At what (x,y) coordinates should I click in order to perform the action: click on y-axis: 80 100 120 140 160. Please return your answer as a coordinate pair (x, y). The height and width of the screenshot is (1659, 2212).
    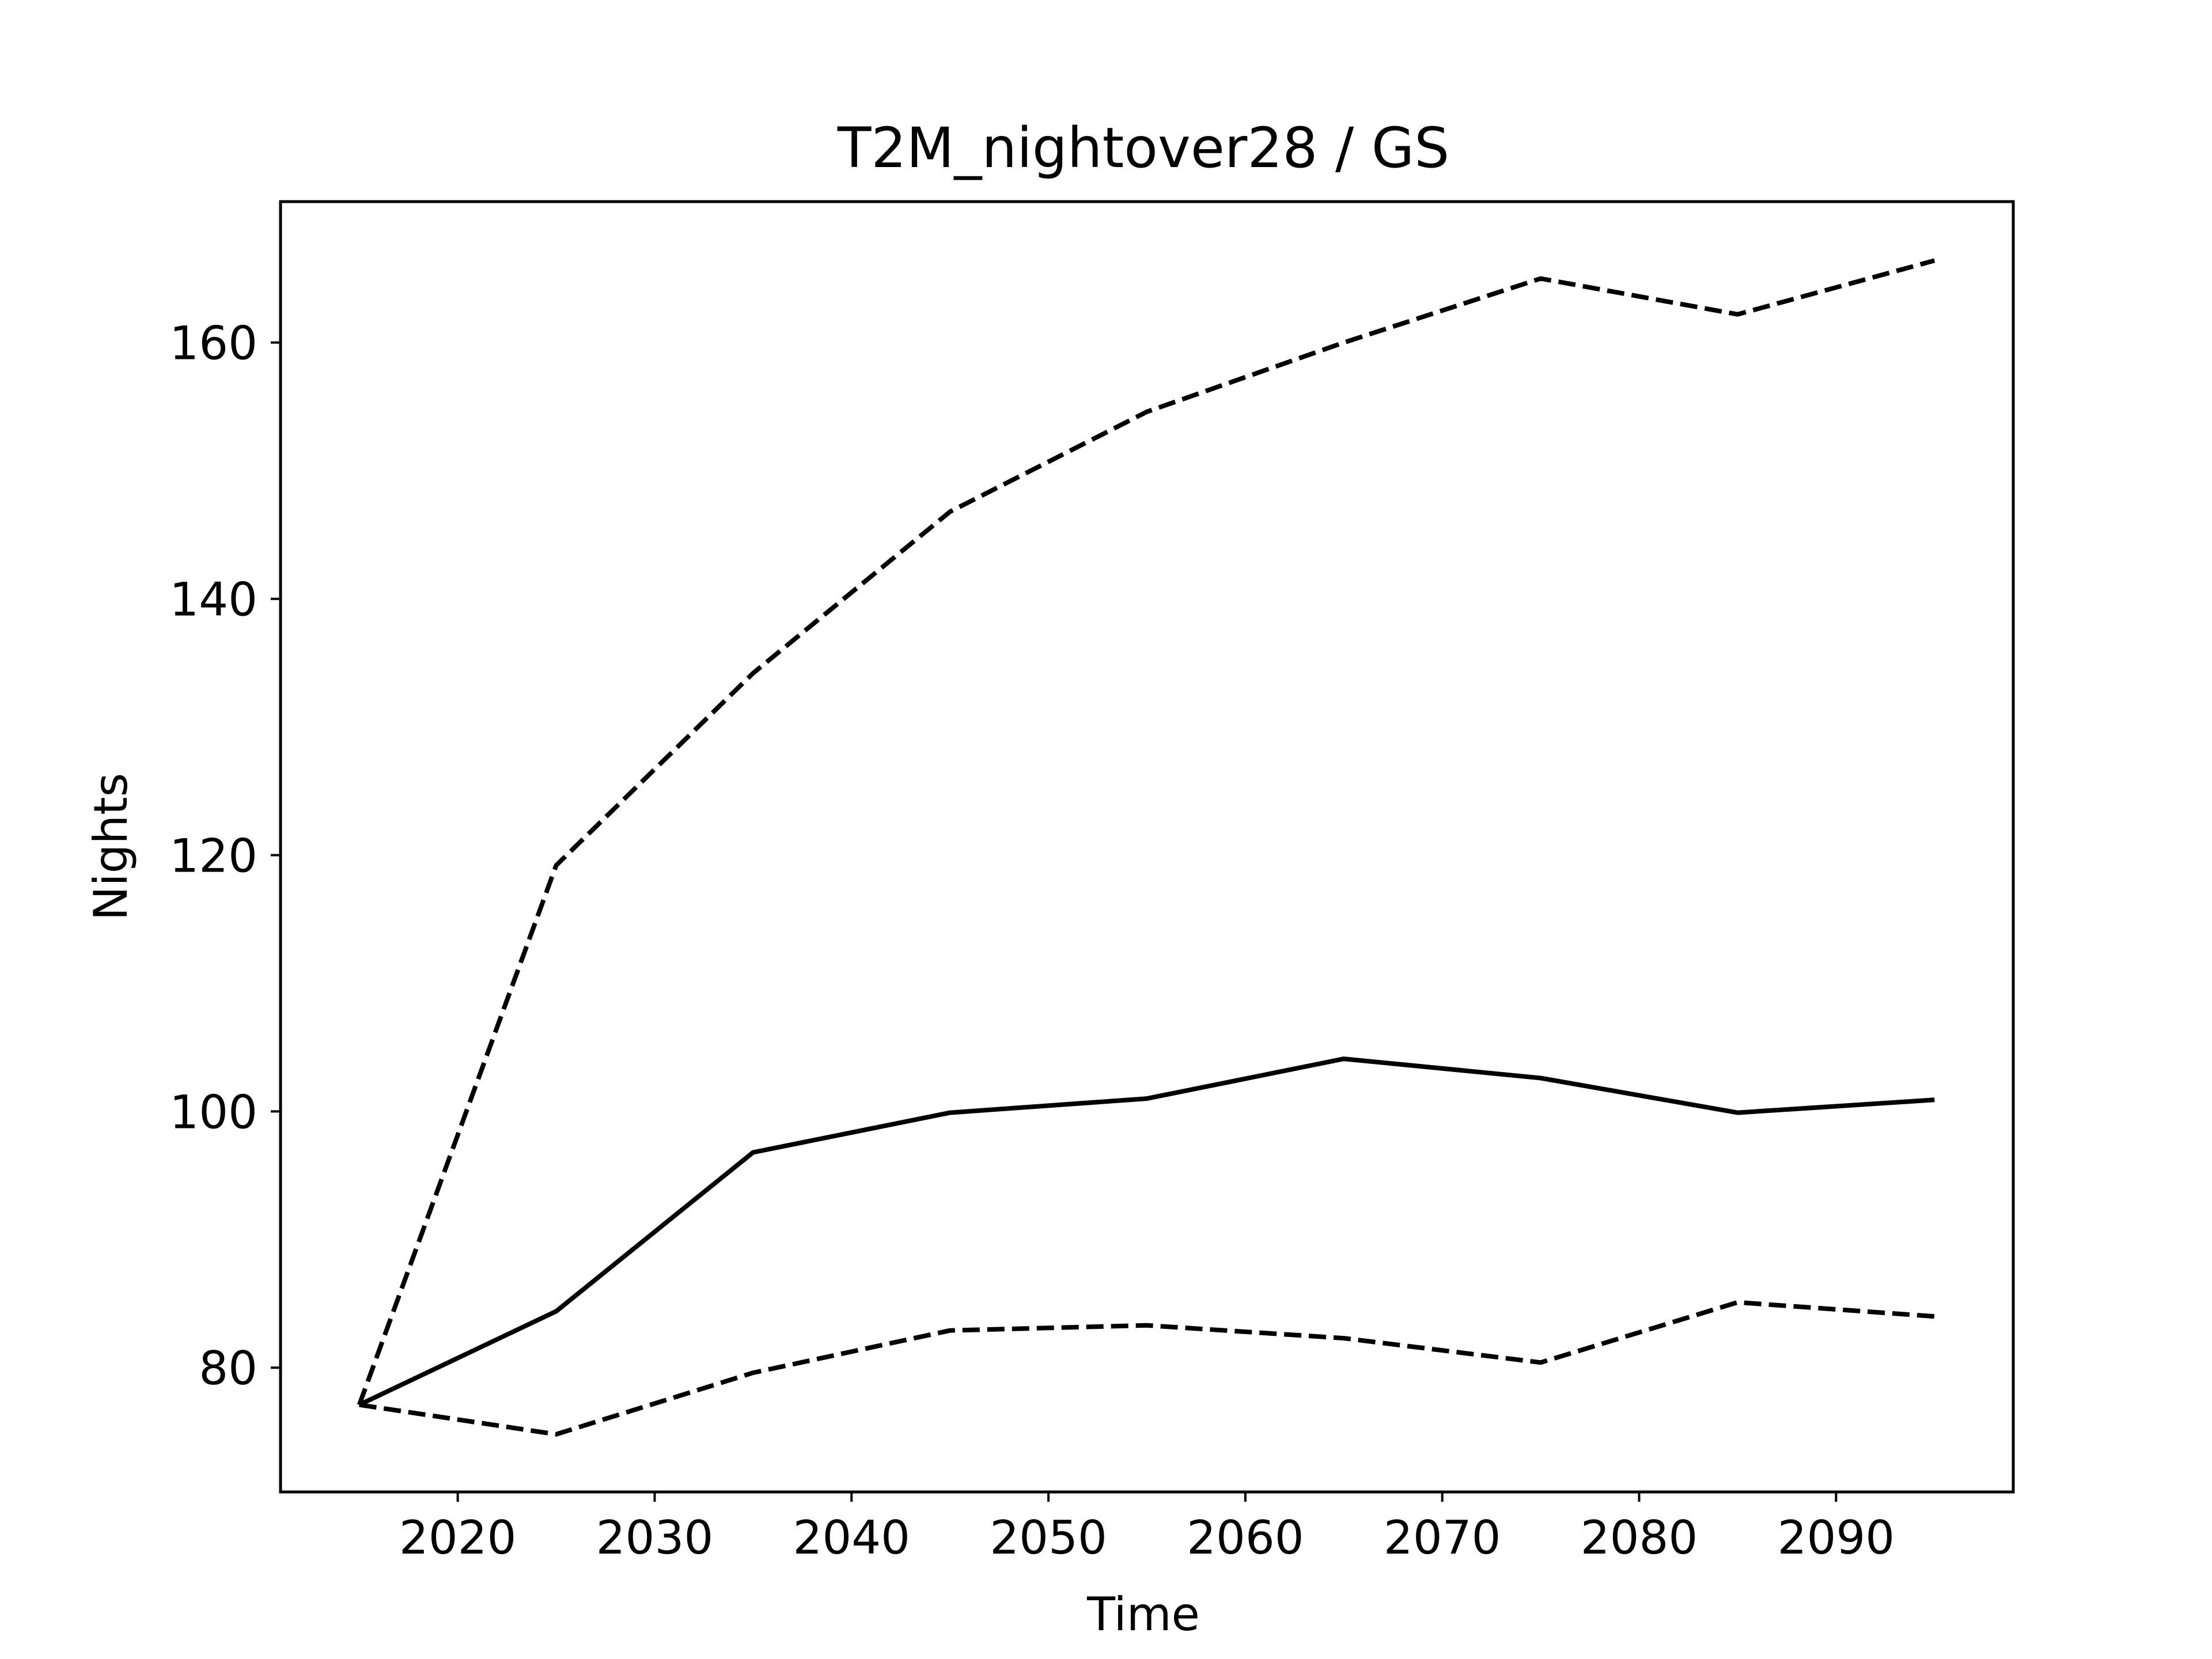
    Looking at the image, I should click on (225, 856).